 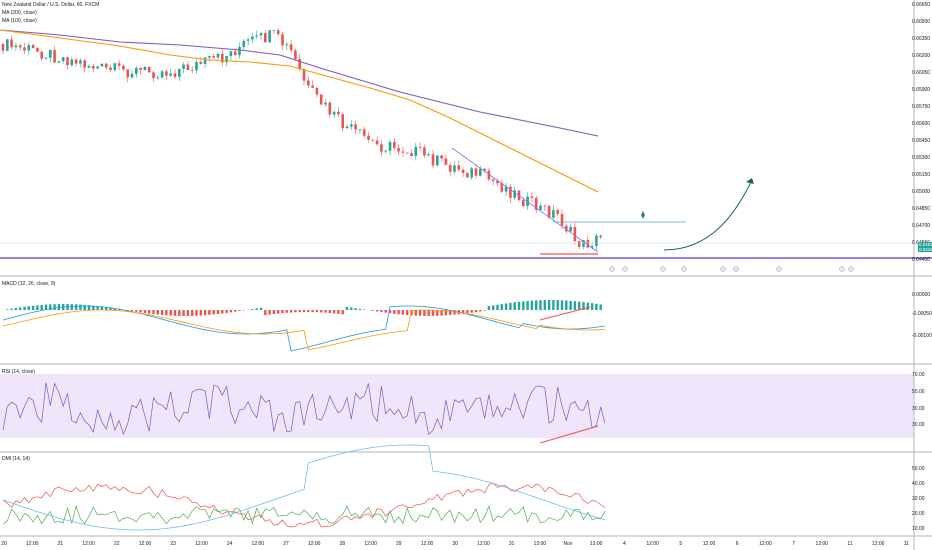 What do you see at coordinates (173, 544) in the screenshot?
I see `time-tick-label: 23` at bounding box center [173, 544].